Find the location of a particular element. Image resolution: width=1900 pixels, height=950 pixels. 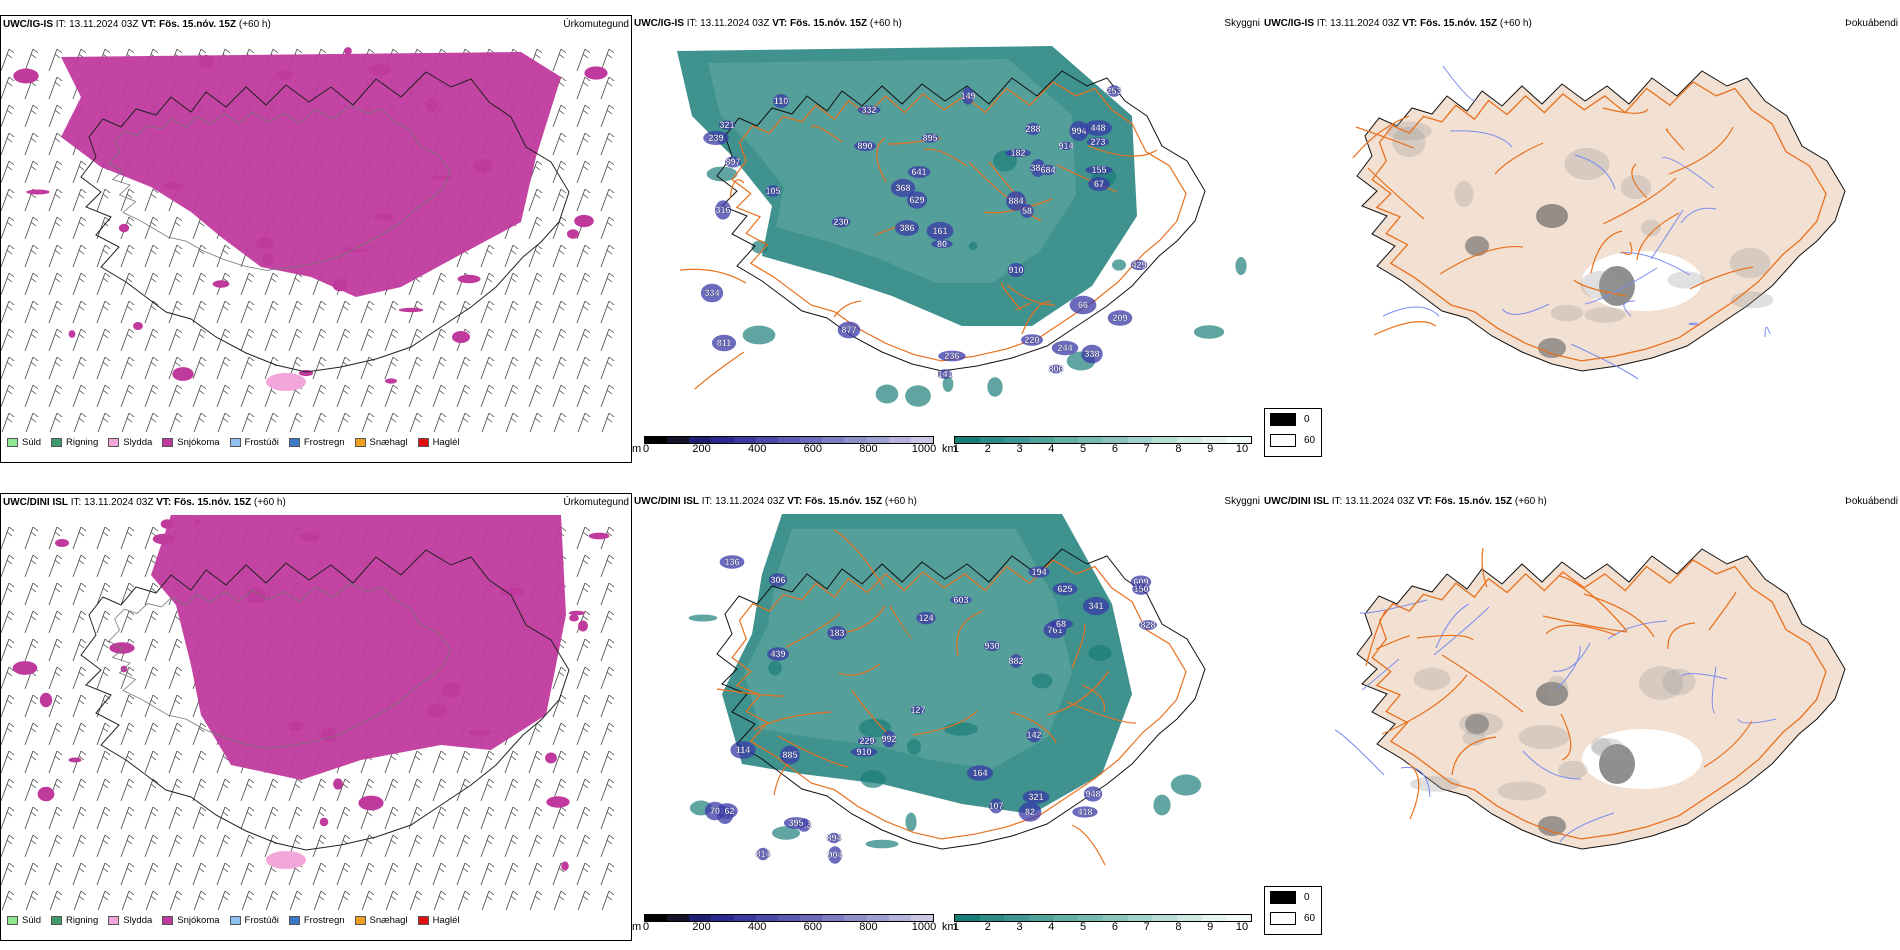

contour-line is located at coordinates (280, 665).